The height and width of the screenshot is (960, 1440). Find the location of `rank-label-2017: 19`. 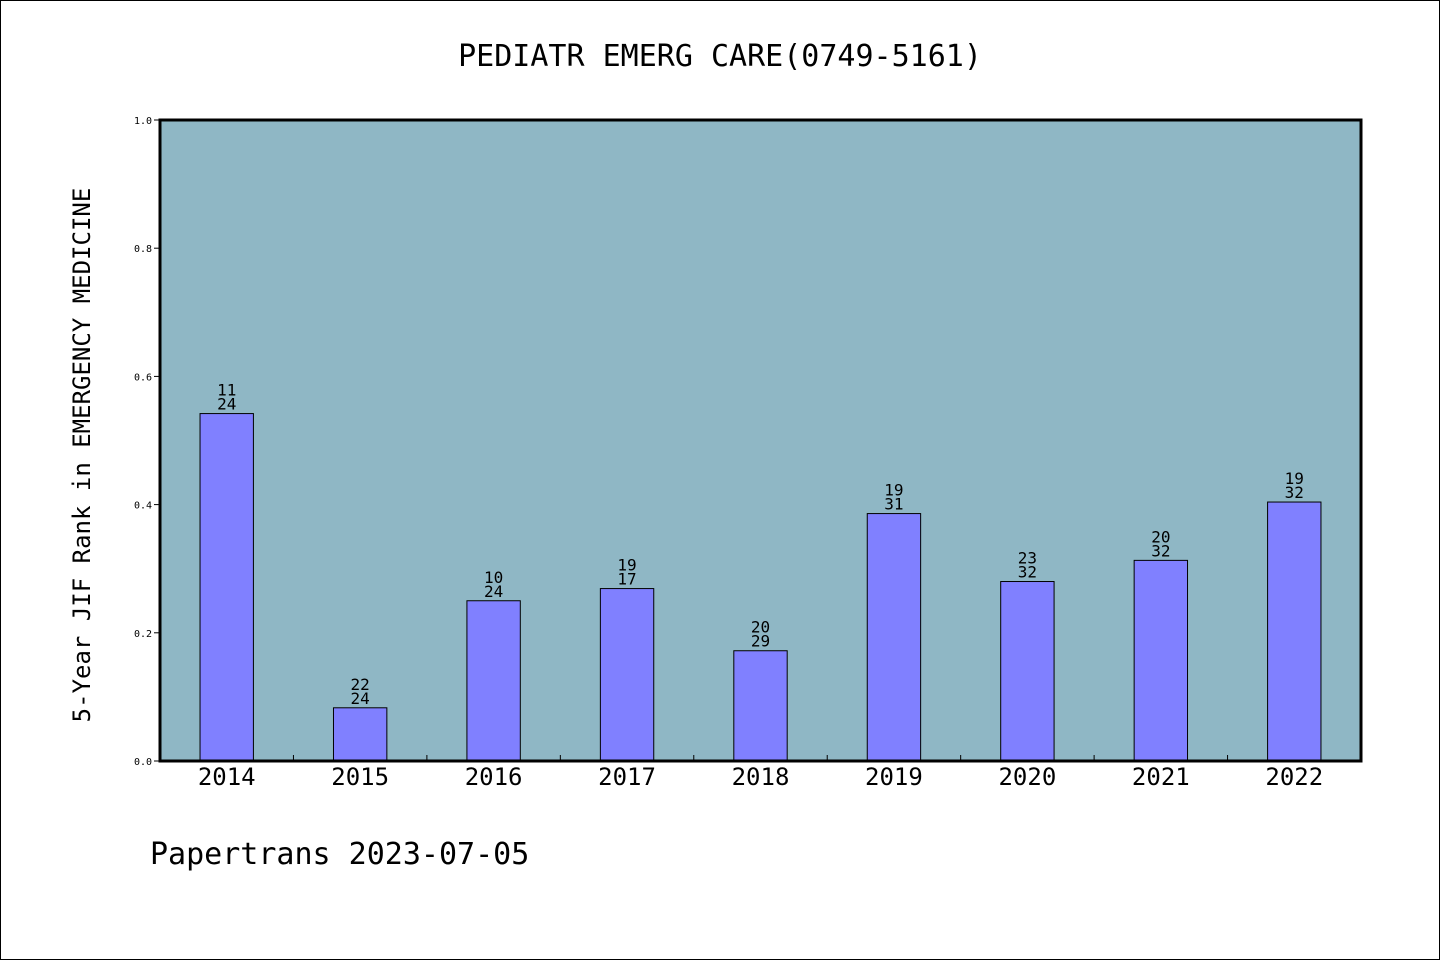

rank-label-2017: 19 is located at coordinates (626, 565).